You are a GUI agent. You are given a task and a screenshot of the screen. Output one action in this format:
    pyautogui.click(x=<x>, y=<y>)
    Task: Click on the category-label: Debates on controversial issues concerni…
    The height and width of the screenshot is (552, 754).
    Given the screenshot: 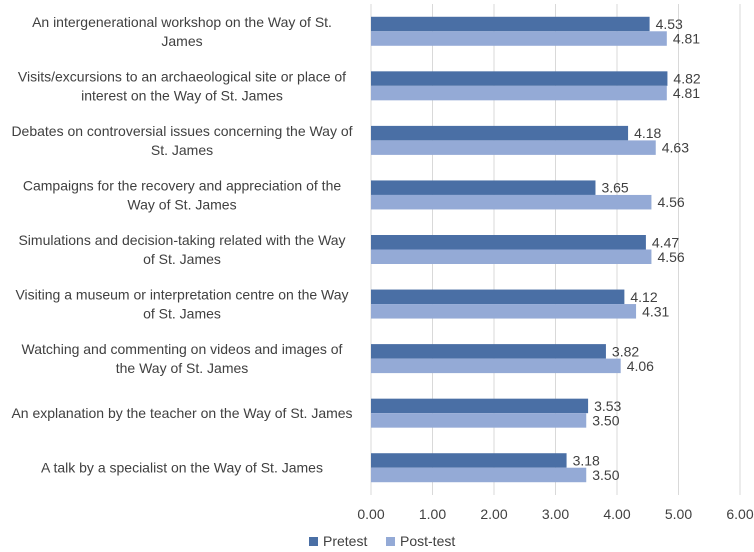 What is the action you would take?
    pyautogui.click(x=181, y=140)
    